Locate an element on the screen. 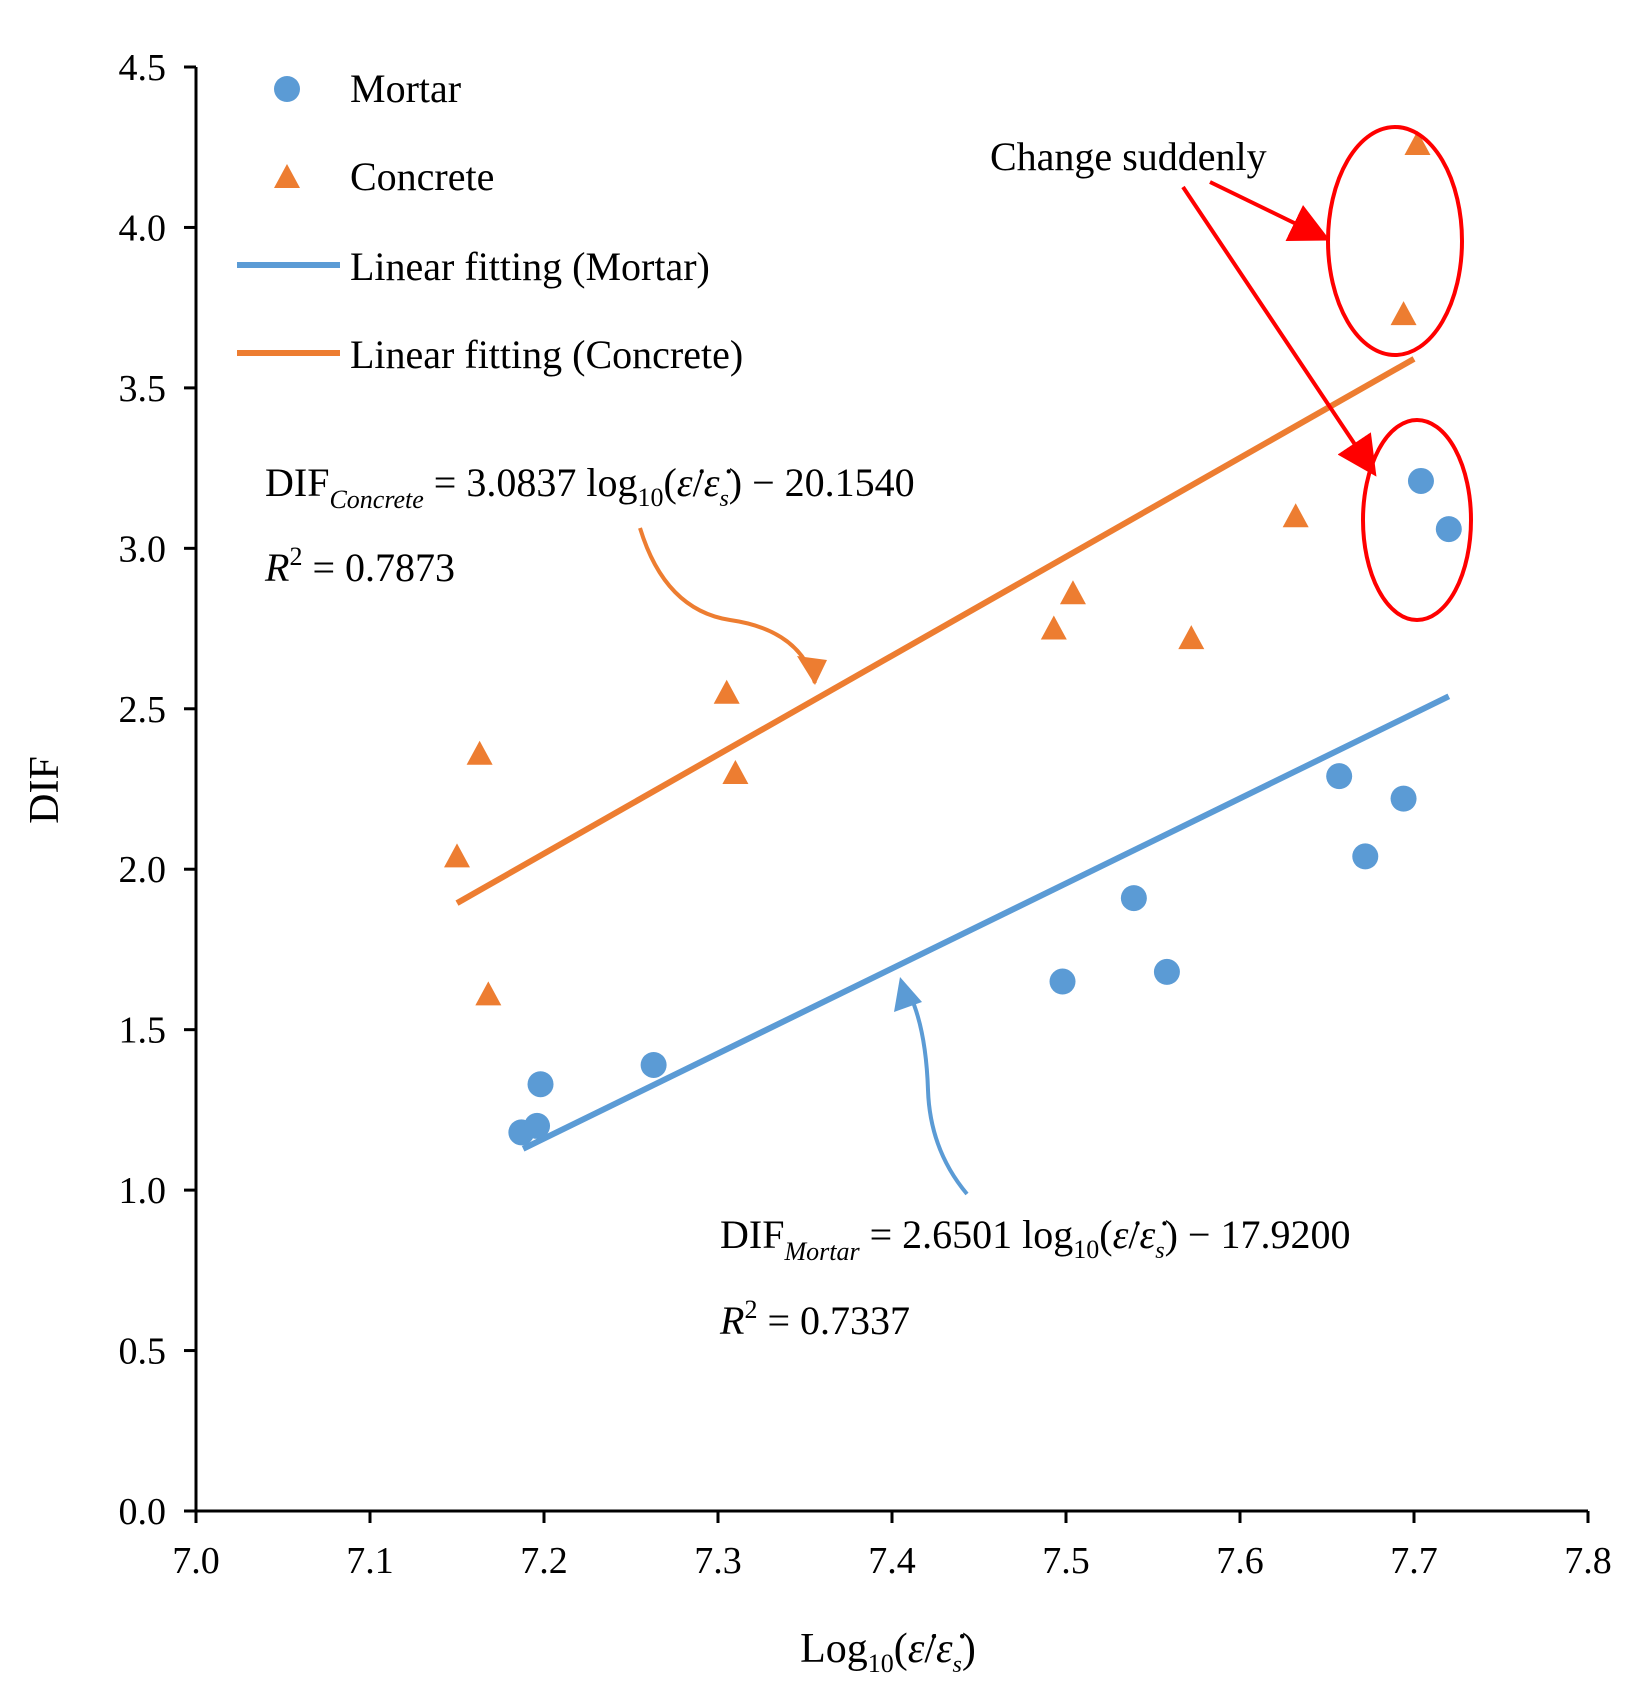 The image size is (1630, 1695). callout-ellipse-lower is located at coordinates (1417, 520).